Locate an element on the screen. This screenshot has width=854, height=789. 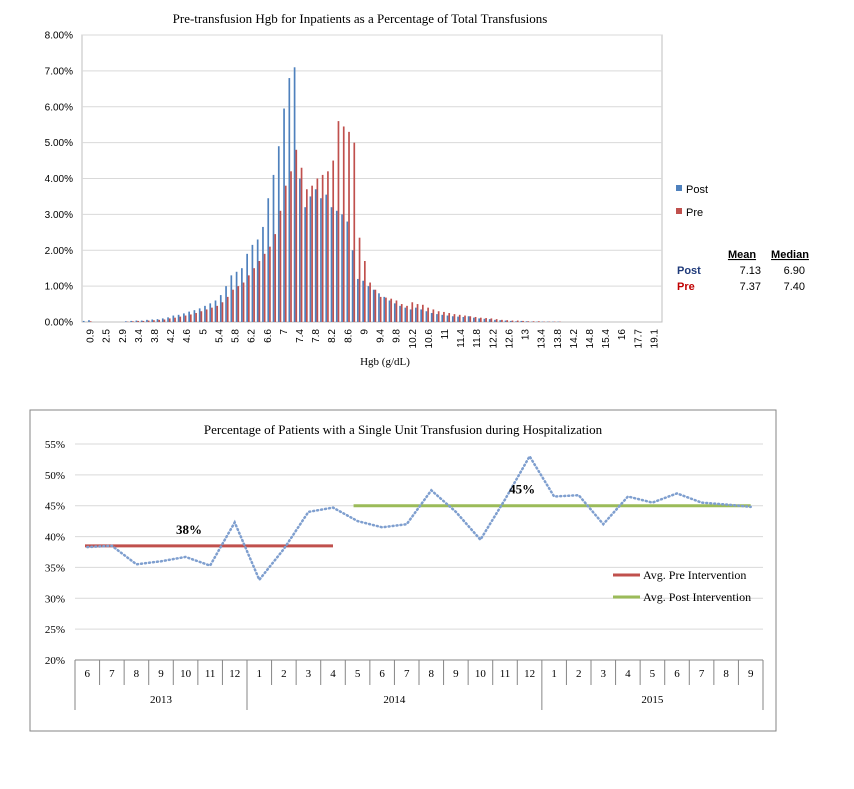
y-tick-label: 0.00% is located at coordinates (59, 323).